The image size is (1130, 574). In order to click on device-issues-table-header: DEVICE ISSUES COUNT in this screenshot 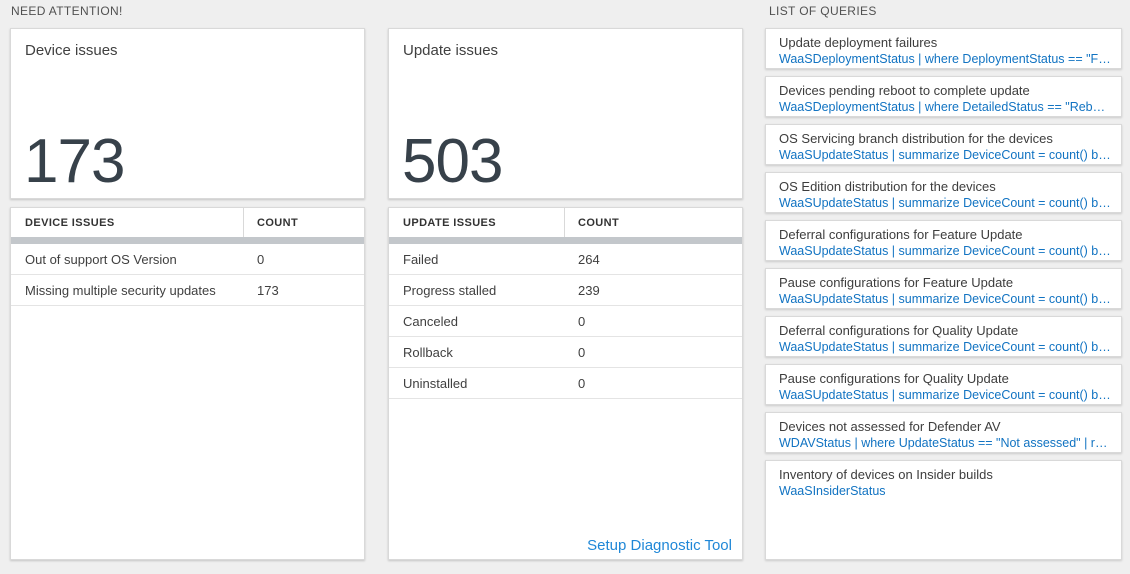, I will do `click(187, 222)`.